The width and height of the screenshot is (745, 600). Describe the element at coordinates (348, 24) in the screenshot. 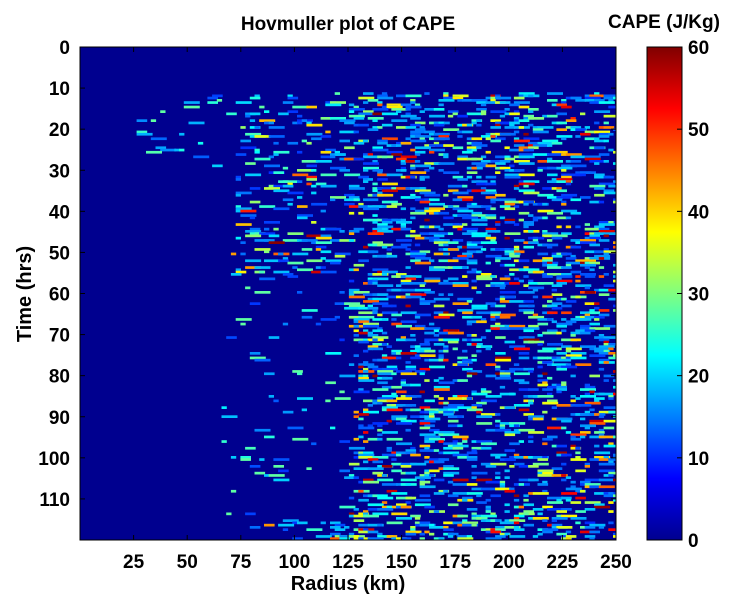

I see `chart-title: Hovmuller plot of CAPE` at that location.